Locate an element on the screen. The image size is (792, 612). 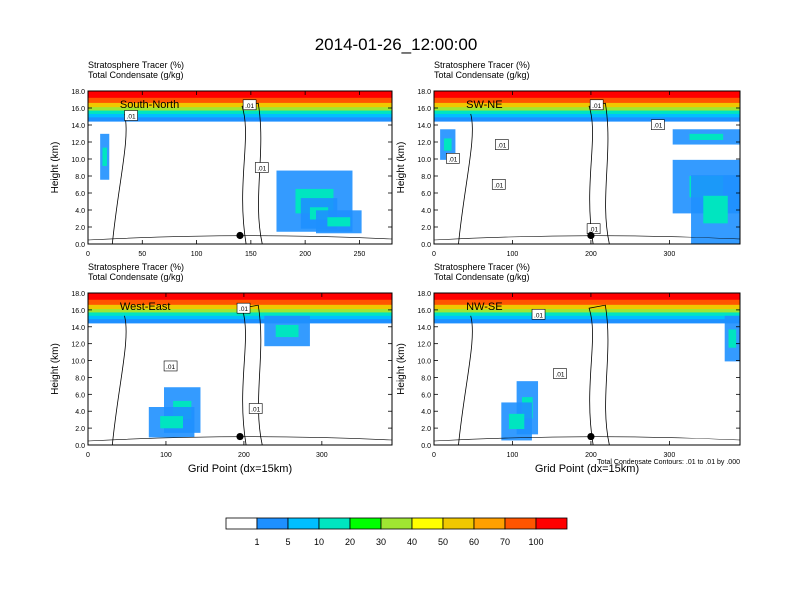
colorbar: 1 5 10 20 30 40 50 60 70 100 is located at coordinates (396, 532).